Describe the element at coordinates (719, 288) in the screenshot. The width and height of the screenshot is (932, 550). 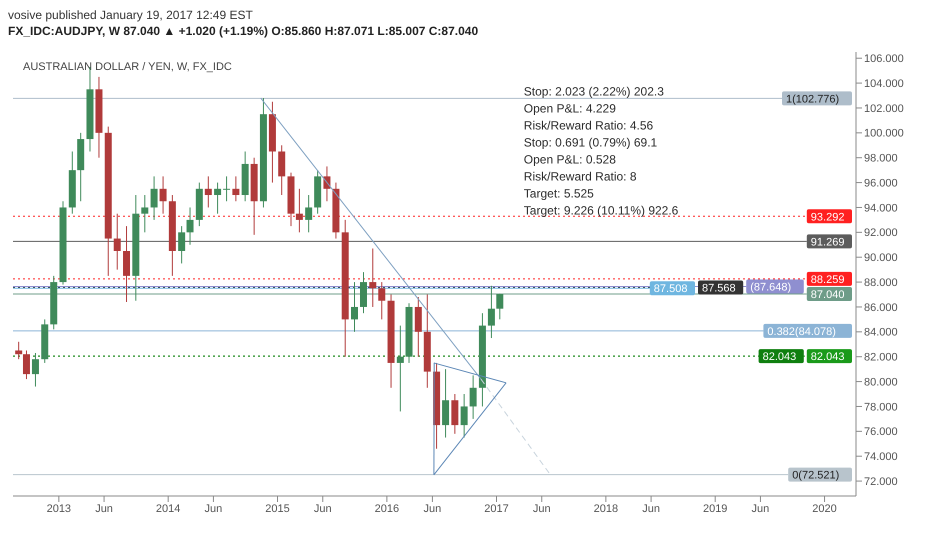
I see `ref-line-label: 87.568` at that location.